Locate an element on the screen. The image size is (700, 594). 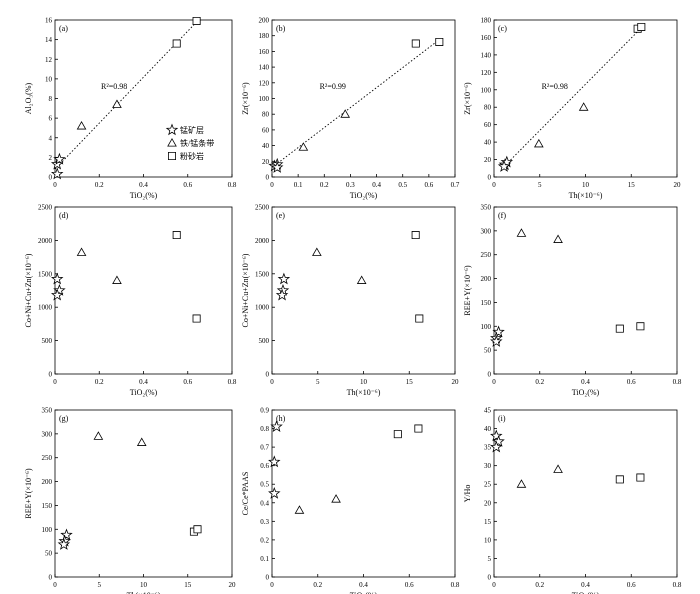
plot-frame is located at coordinates (585, 493).